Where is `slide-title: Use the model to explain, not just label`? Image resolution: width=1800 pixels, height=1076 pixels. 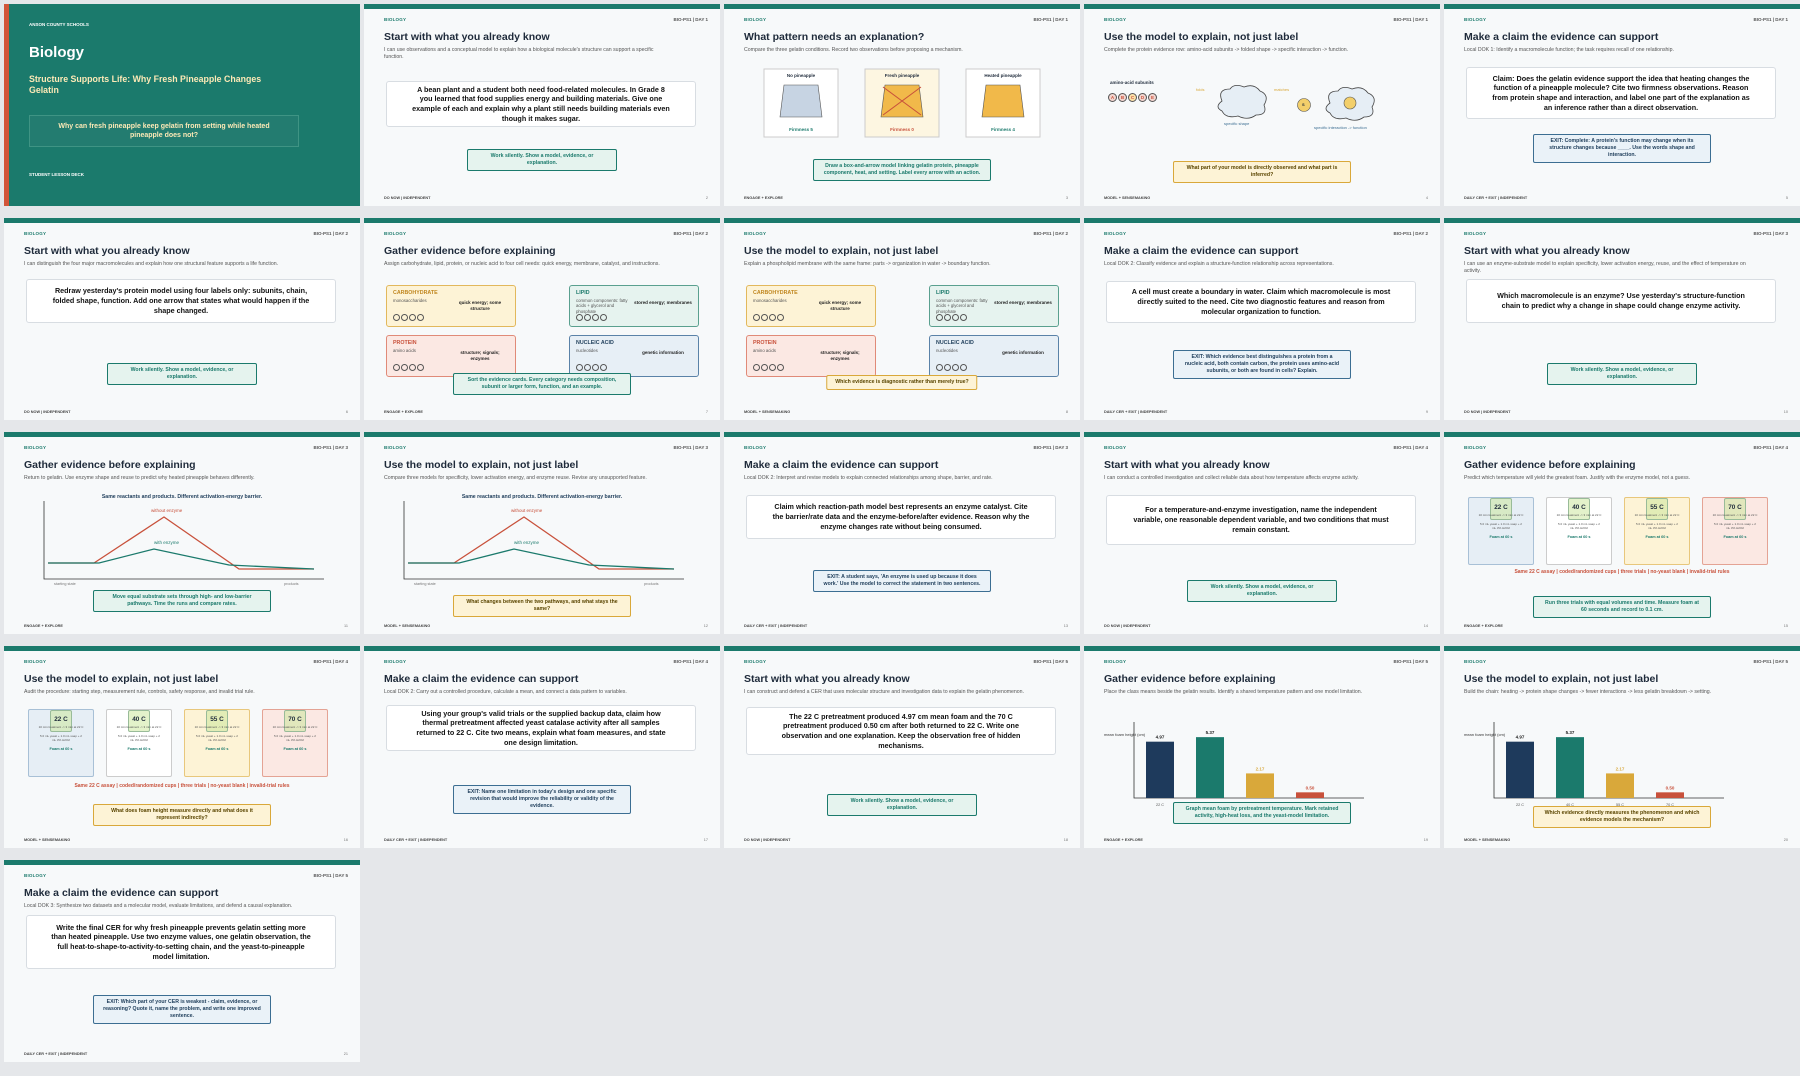
slide-title: Use the model to explain, not just label is located at coordinates (121, 679).